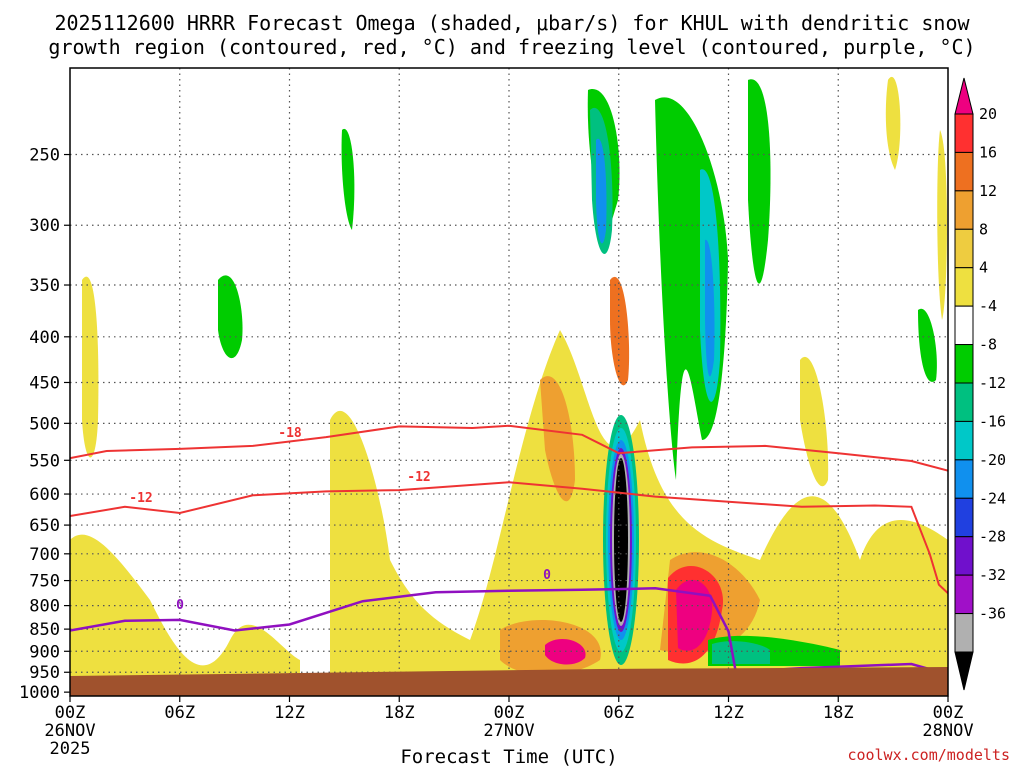 Image resolution: width=1024 pixels, height=768 pixels. What do you see at coordinates (44, 652) in the screenshot?
I see `y-tick-label-900: 900` at bounding box center [44, 652].